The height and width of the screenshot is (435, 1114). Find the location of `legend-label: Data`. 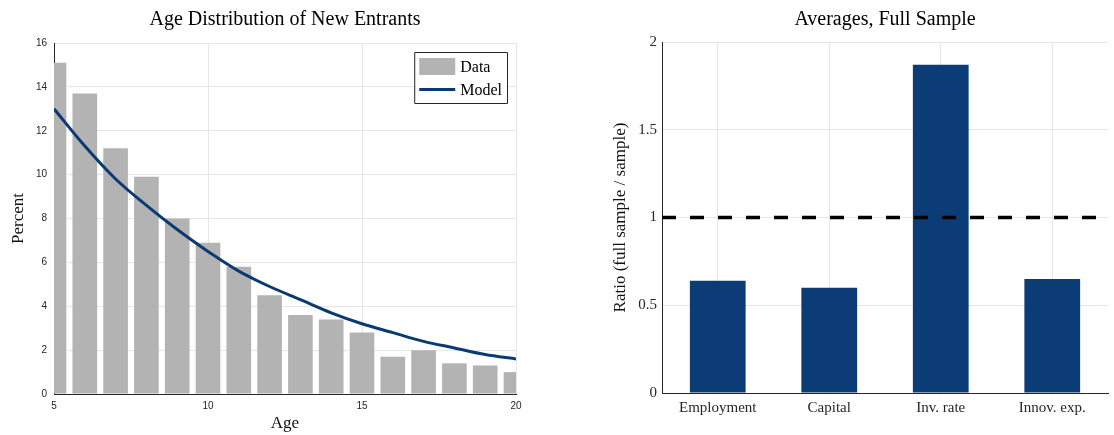

legend-label: Data is located at coordinates (475, 66).